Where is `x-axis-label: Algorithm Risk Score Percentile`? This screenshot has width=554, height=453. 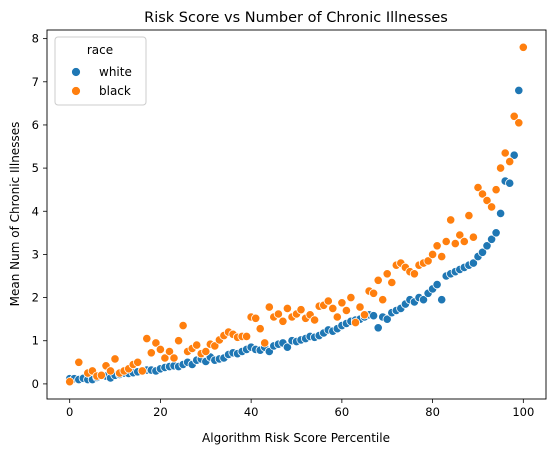
x-axis-label: Algorithm Risk Score Percentile is located at coordinates (296, 438).